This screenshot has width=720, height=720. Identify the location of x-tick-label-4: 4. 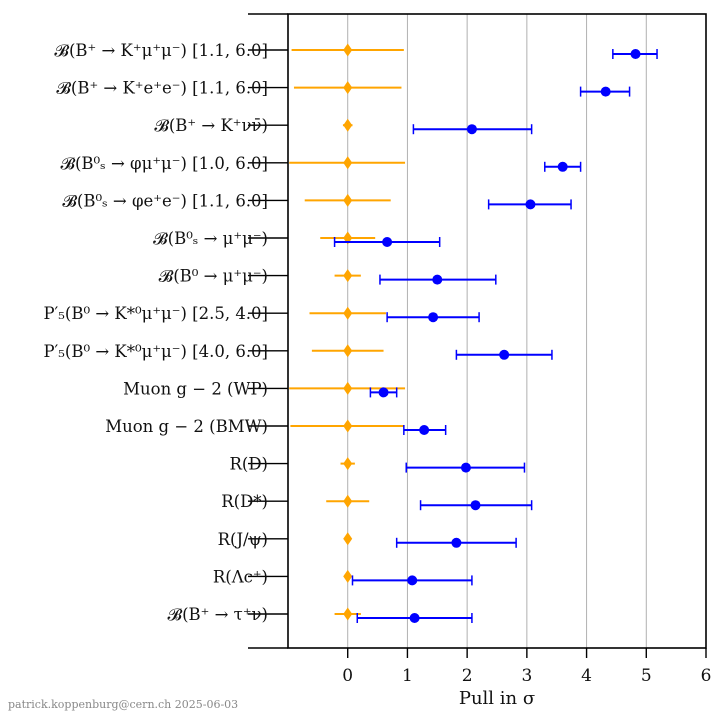
(586, 676).